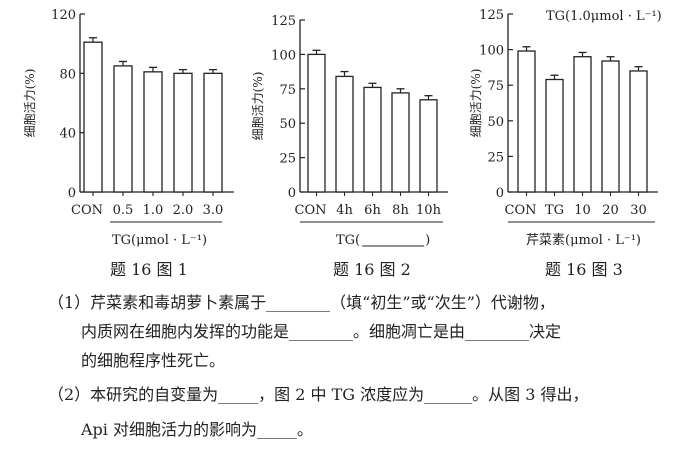  I want to click on q1-line3: 的细胞程序性死亡。, so click(153, 360).